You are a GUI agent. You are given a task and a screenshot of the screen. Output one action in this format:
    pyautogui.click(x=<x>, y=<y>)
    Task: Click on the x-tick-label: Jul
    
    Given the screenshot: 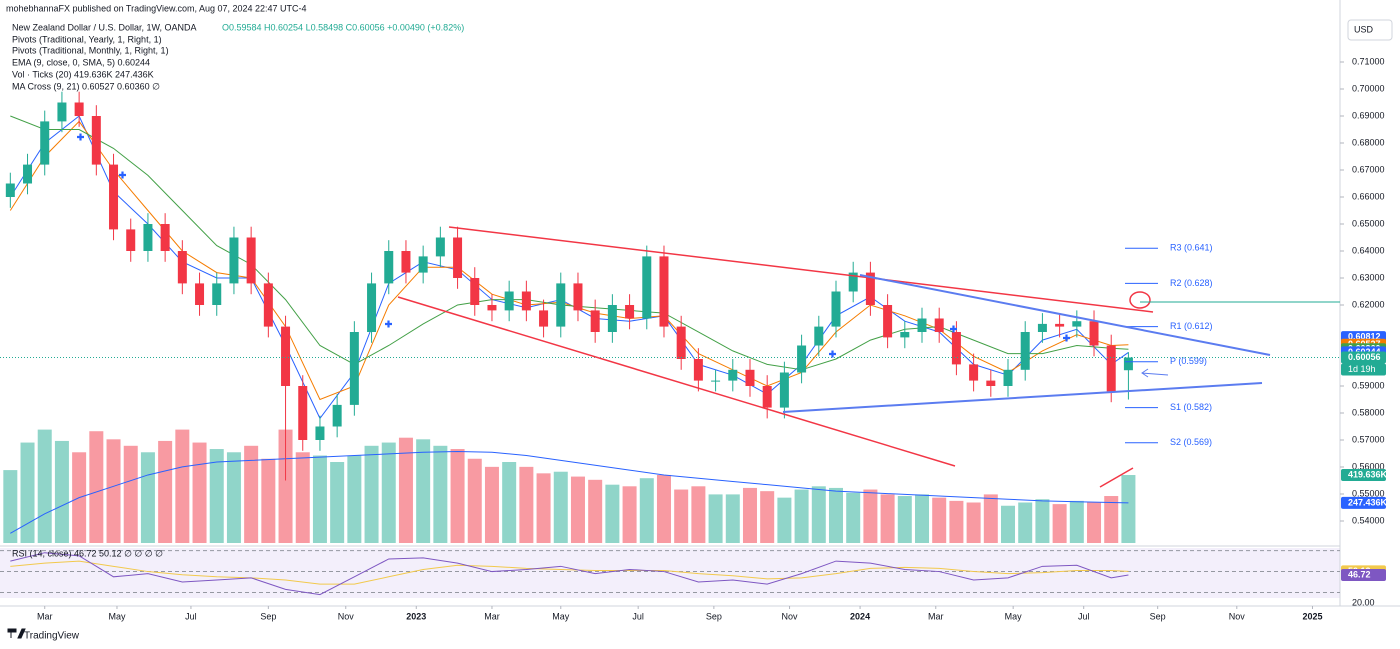 What is the action you would take?
    pyautogui.click(x=1084, y=616)
    